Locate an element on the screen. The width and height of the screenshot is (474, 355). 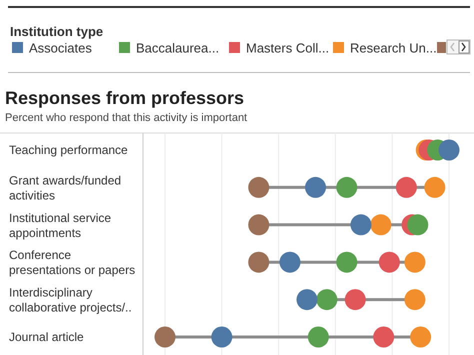
y-tick-label: Teaching performance is located at coordinates (68, 150).